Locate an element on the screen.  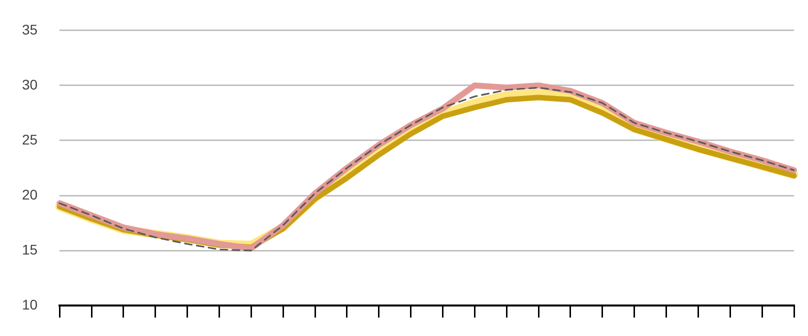
y-tick-label: 10 is located at coordinates (30, 304).